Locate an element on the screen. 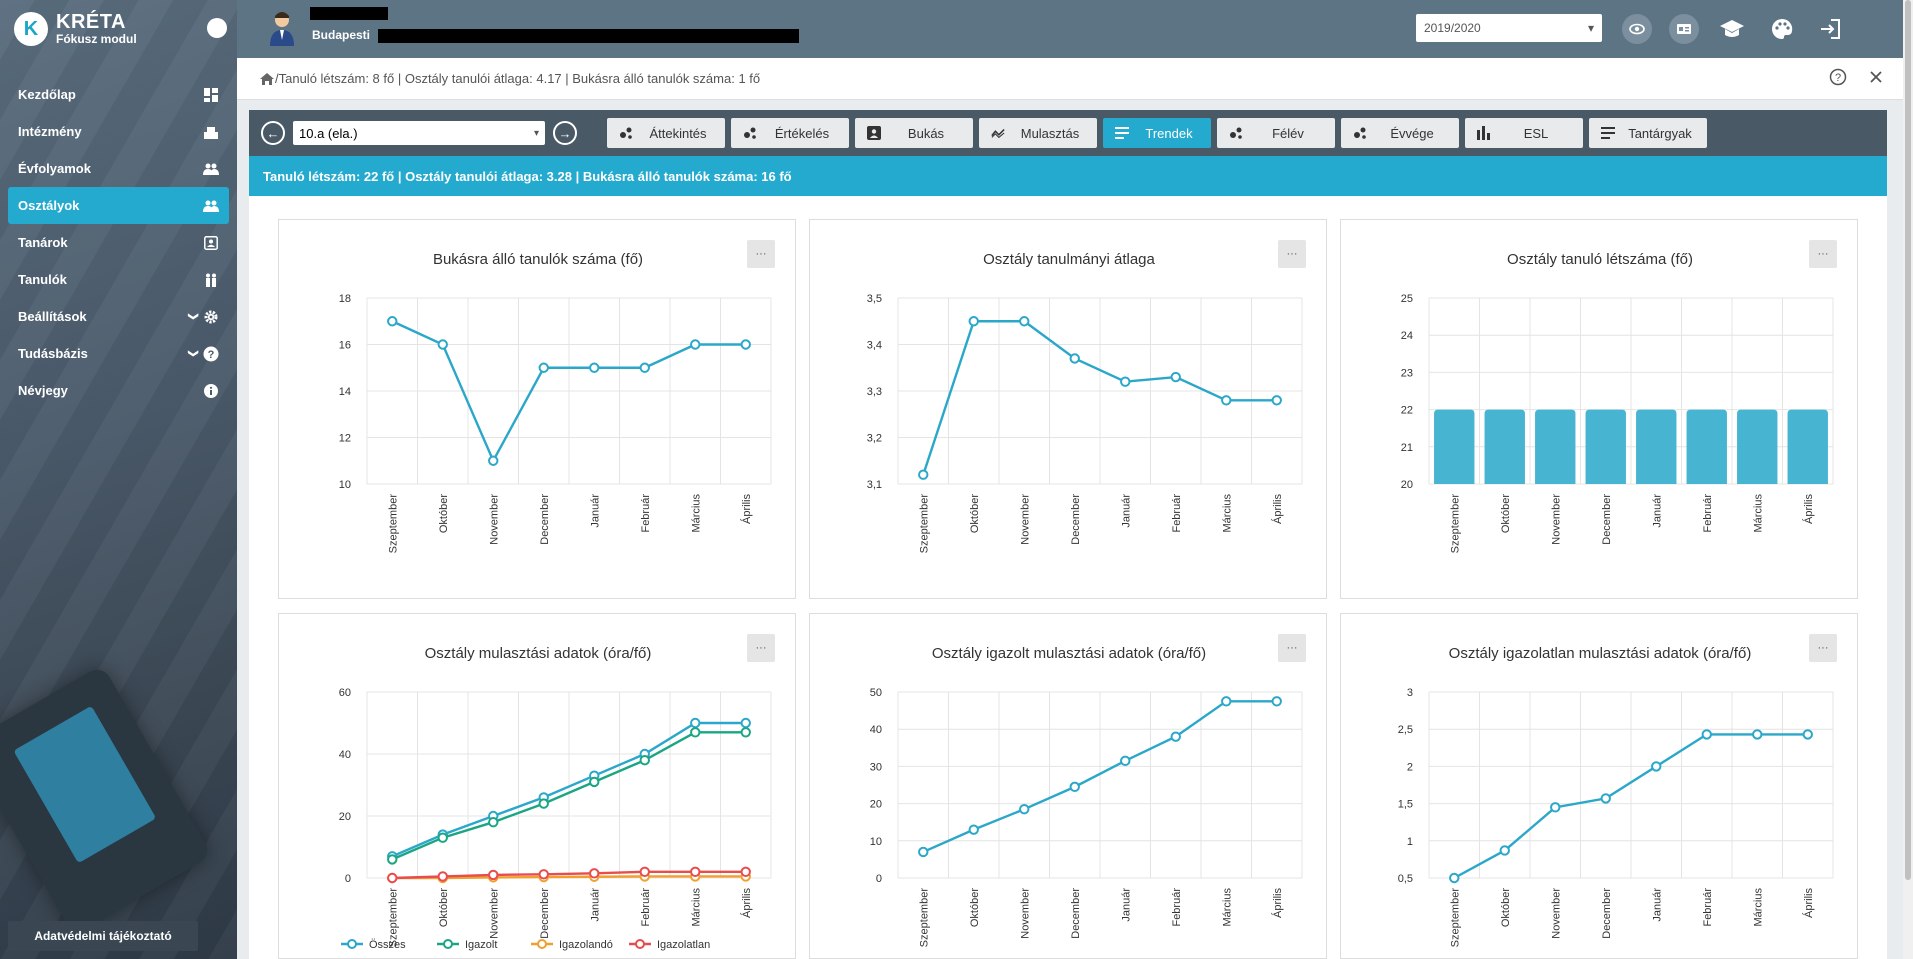 This screenshot has width=1913, height=959. sidebar-item-tanulok: Tanulók is located at coordinates (118, 279).